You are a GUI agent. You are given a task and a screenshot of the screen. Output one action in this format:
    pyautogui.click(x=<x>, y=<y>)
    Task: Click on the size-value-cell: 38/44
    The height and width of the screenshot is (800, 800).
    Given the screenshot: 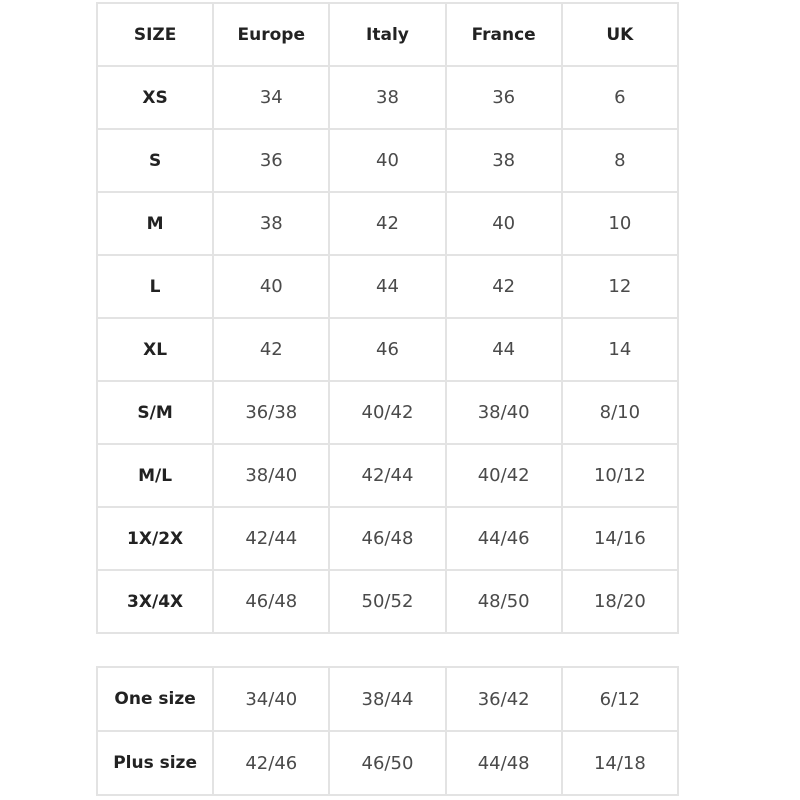 What is the action you would take?
    pyautogui.click(x=387, y=699)
    